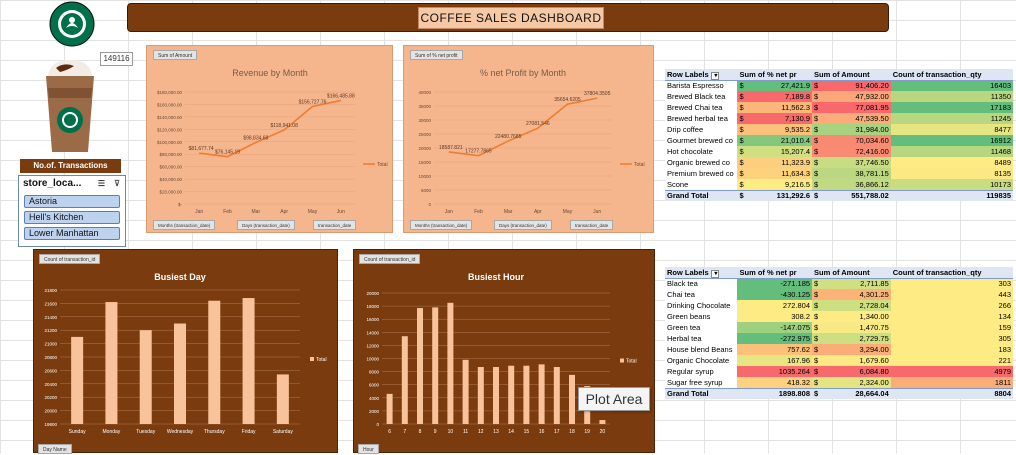  Describe the element at coordinates (116, 59) in the screenshot. I see `transaction-count-value: 149116` at that location.